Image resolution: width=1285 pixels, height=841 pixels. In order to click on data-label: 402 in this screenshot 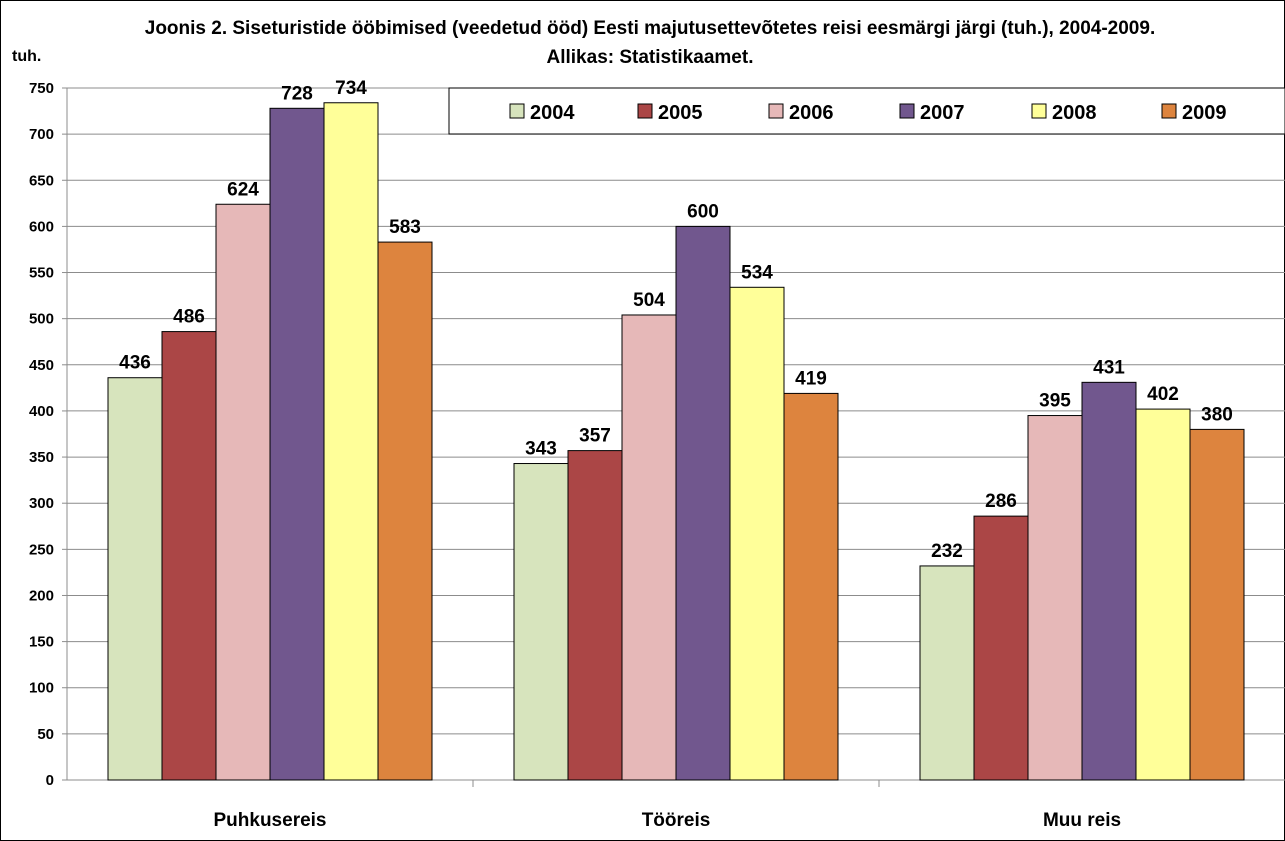, I will do `click(1163, 394)`.